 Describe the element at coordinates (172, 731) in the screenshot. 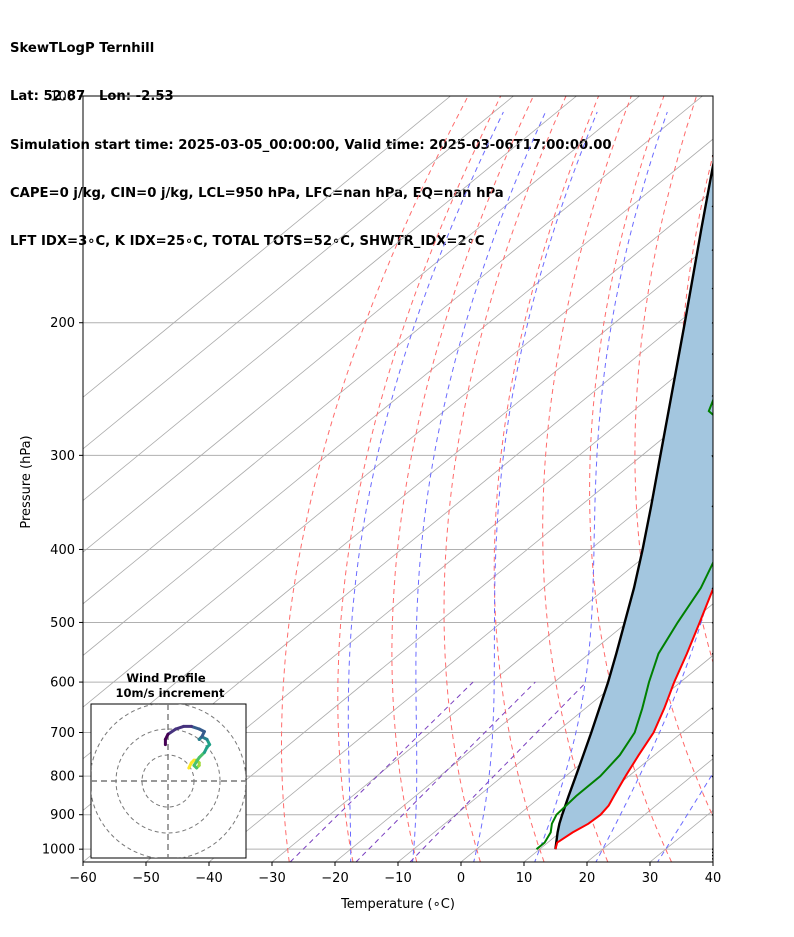

I see `hodograph-segment` at that location.